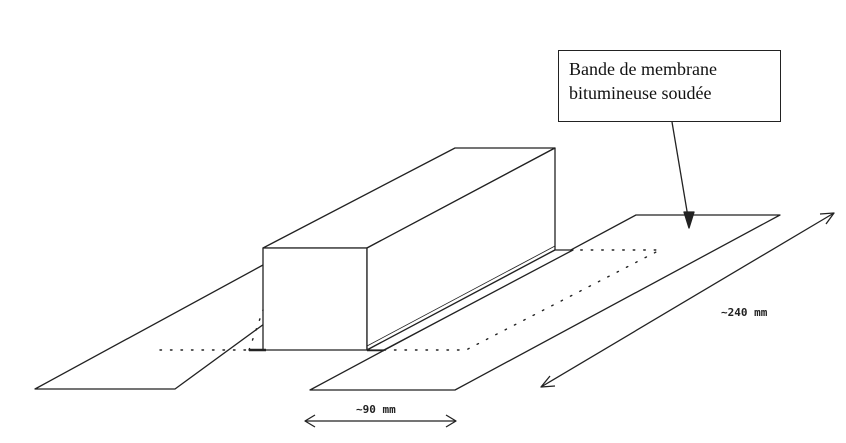  Describe the element at coordinates (640, 93) in the screenshot. I see `callout-line-2: bitumineuse soudée` at that location.